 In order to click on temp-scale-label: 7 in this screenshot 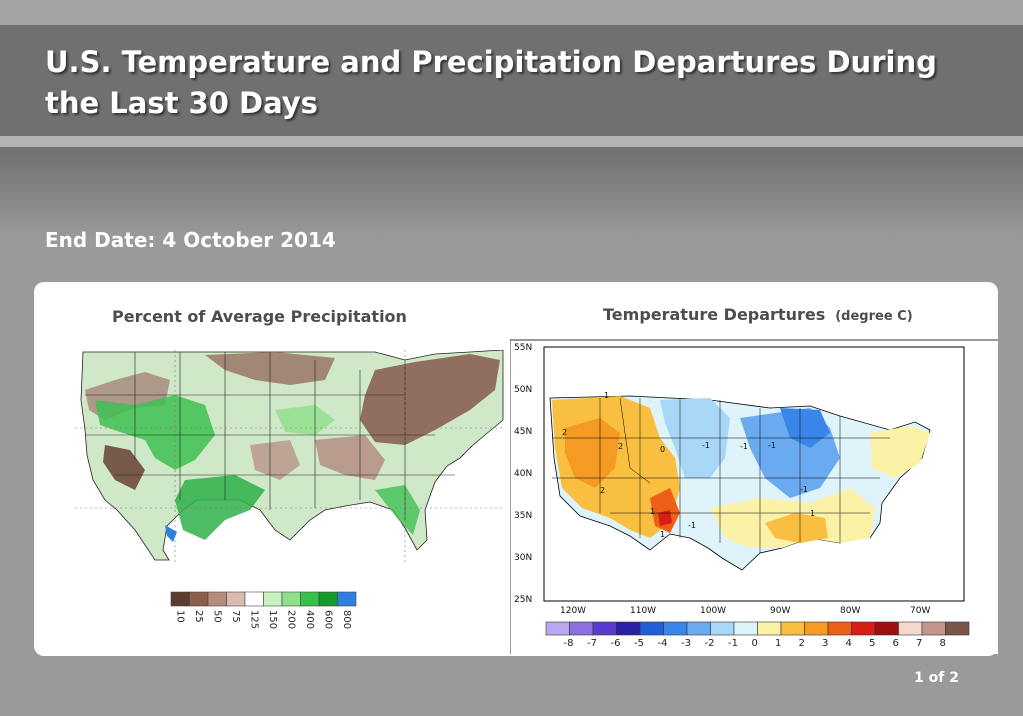, I will do `click(919, 643)`.